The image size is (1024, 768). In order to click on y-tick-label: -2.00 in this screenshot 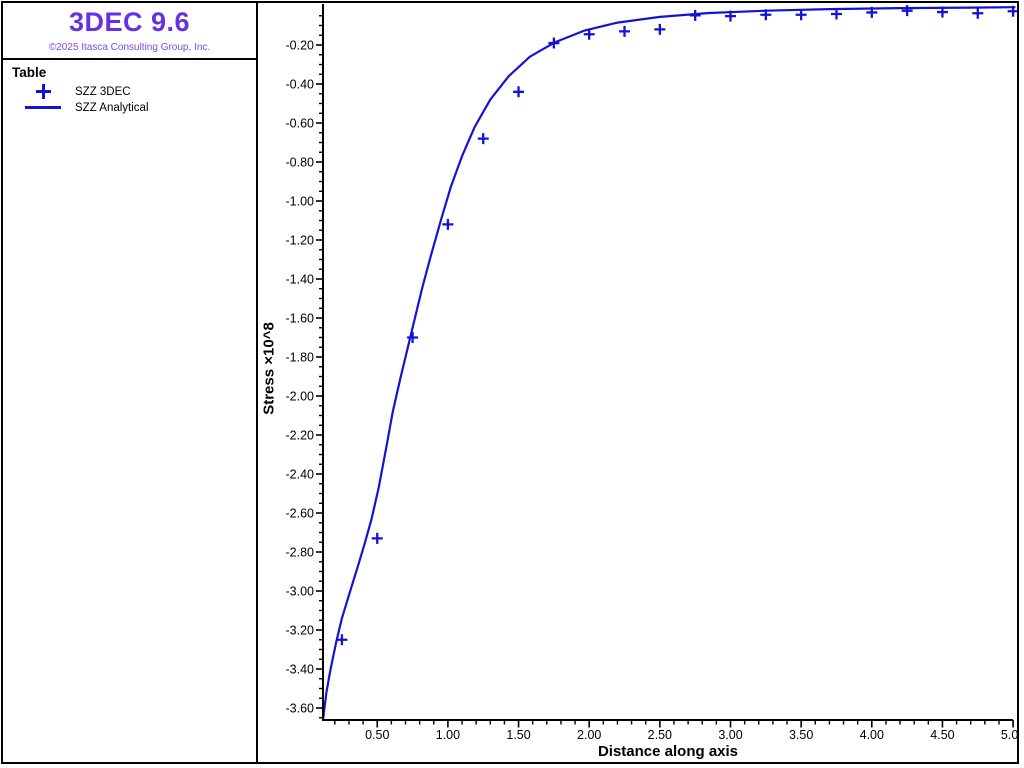, I will do `click(300, 397)`.